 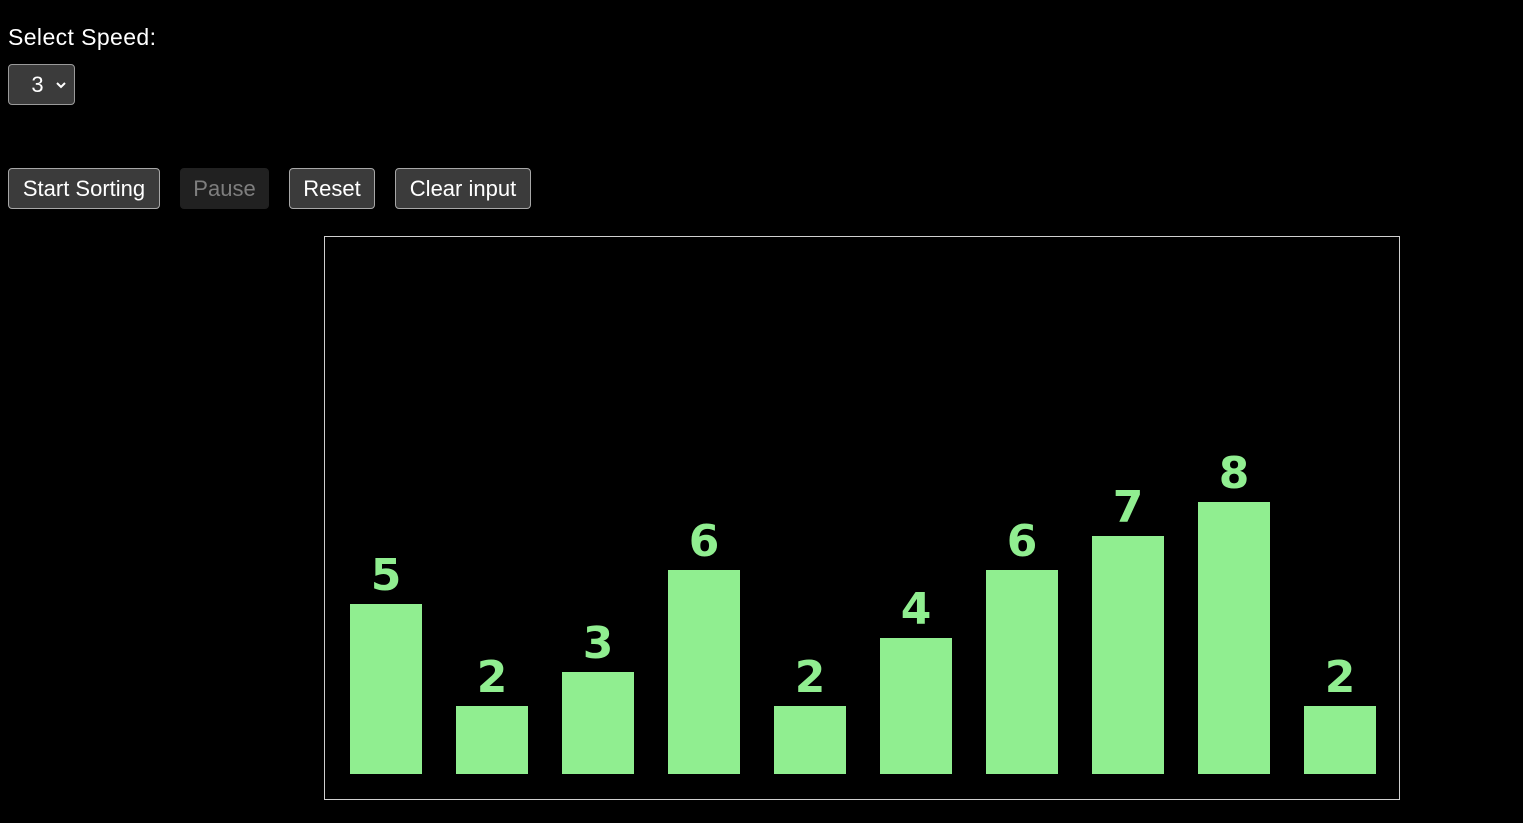 What do you see at coordinates (1234, 473) in the screenshot?
I see `bar-value-label: 8` at bounding box center [1234, 473].